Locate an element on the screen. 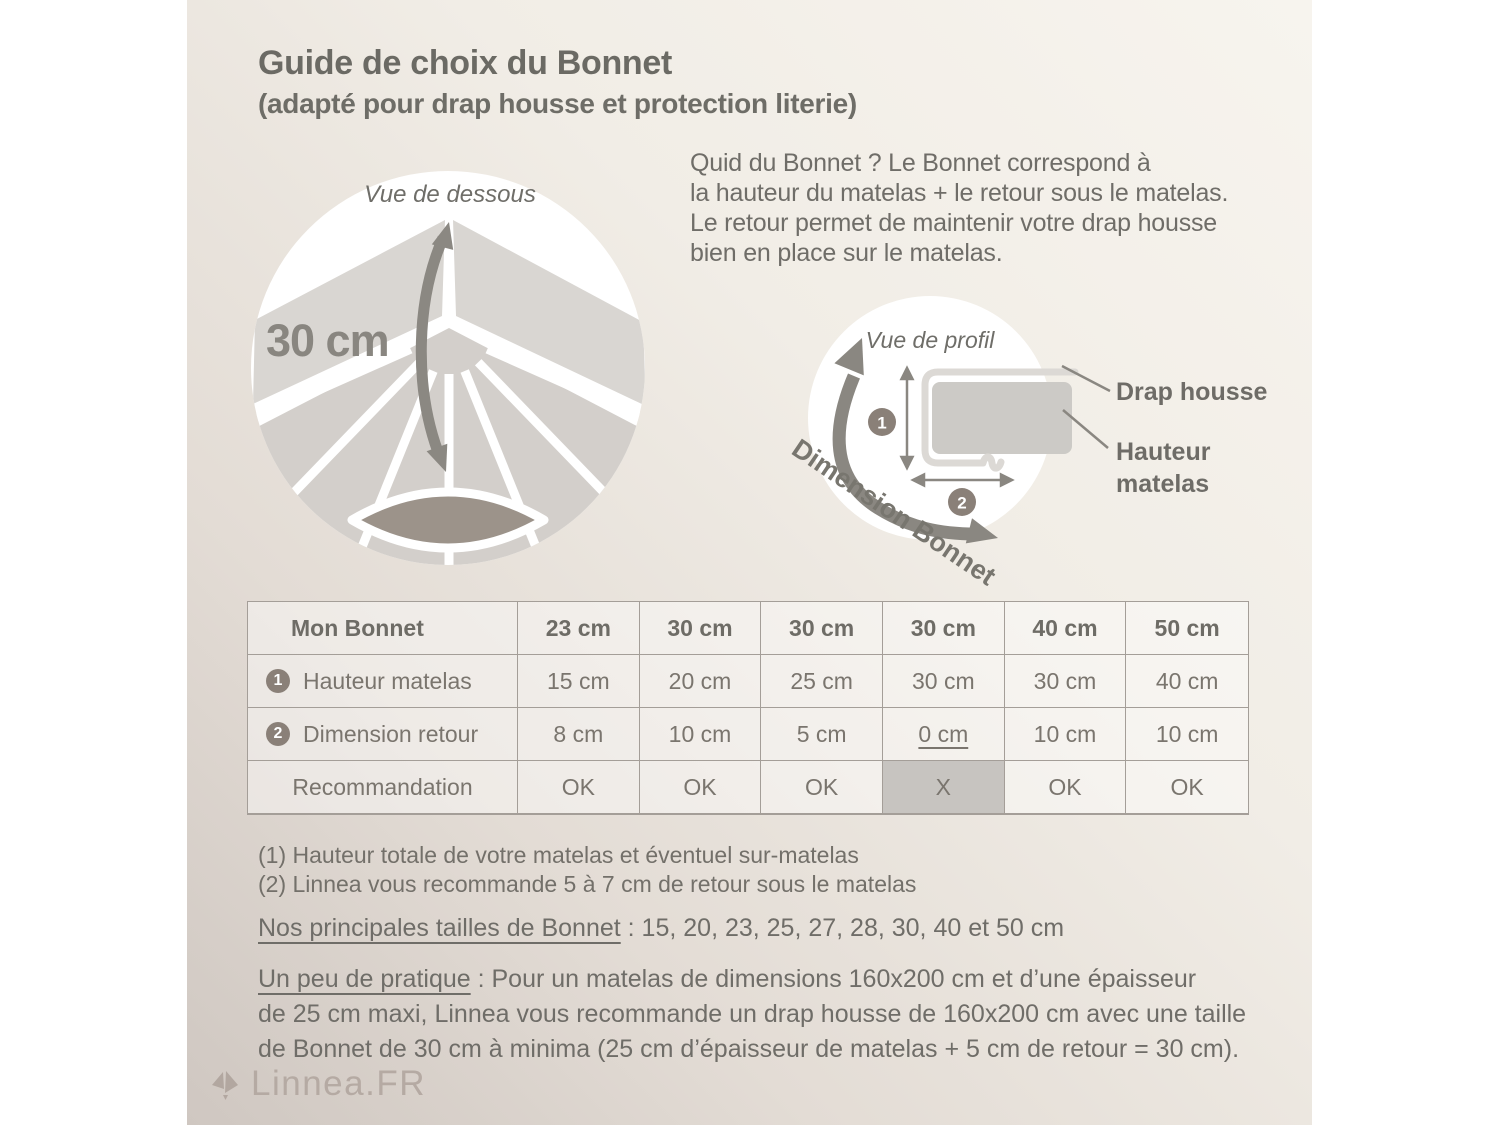  bonnet-curved-arrow-icon is located at coordinates (434, 347).